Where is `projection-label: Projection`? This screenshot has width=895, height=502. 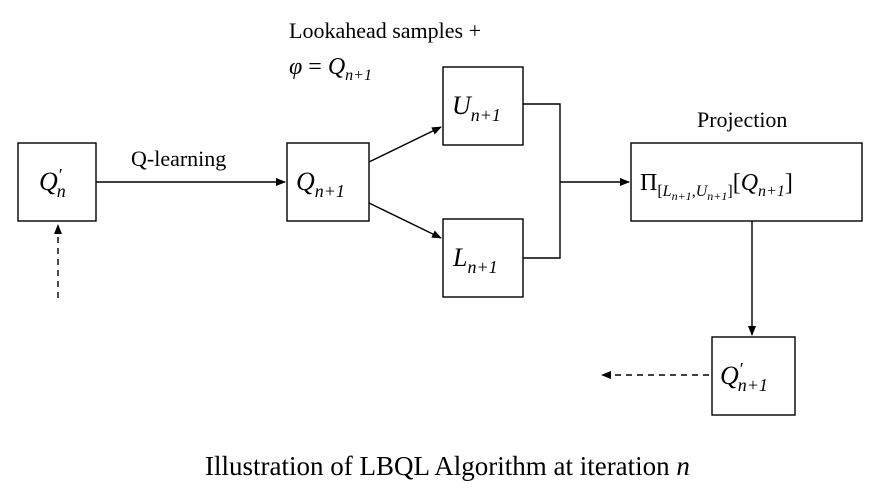 projection-label: Projection is located at coordinates (742, 119).